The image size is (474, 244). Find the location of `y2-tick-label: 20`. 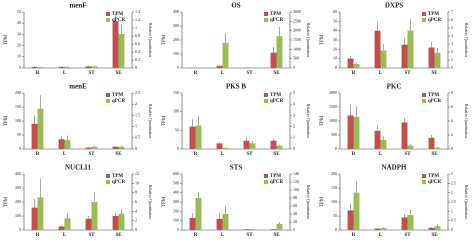

y2-tick-label: 20 is located at coordinates (295, 221).